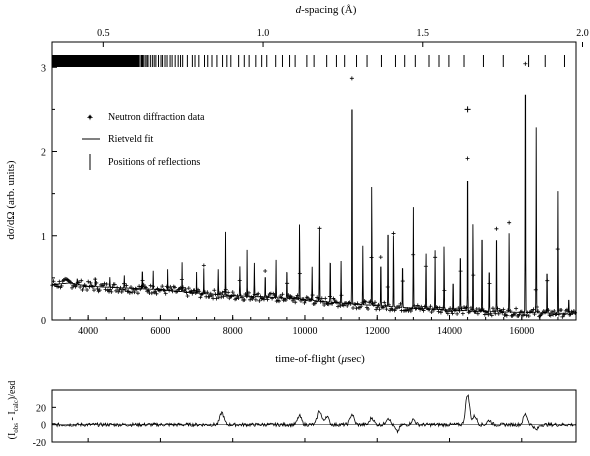 The image size is (590, 456). What do you see at coordinates (95, 61) in the screenshot?
I see `reflection-dense-block` at bounding box center [95, 61].